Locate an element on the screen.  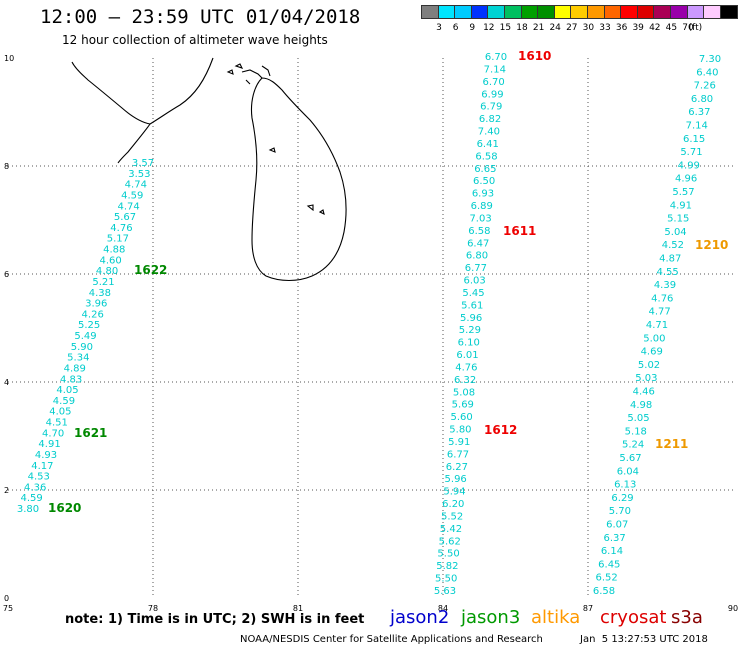
wave-height-value: 4.69 is located at coordinates (652, 352).